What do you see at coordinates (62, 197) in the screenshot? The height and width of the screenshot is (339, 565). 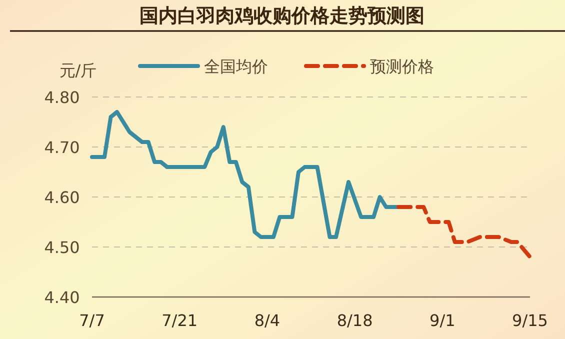 I see `ytick: 4.60` at bounding box center [62, 197].